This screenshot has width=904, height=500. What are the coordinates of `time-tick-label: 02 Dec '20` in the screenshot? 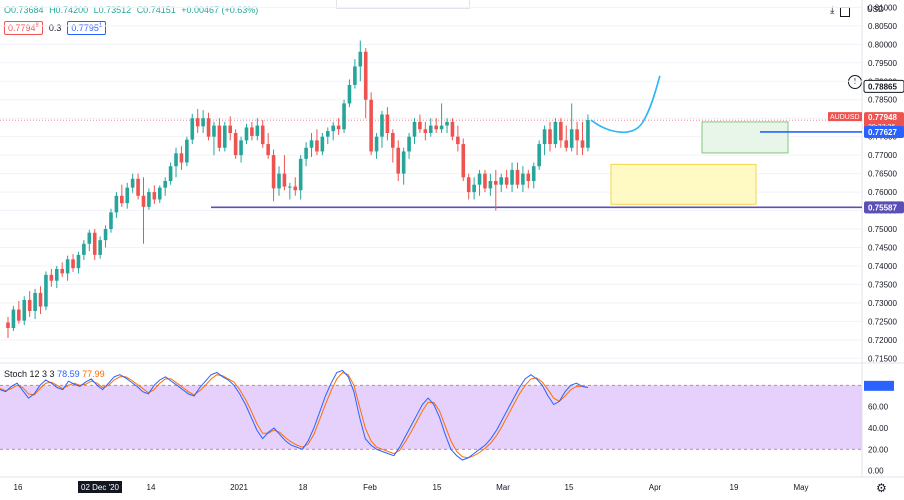 It's located at (100, 487).